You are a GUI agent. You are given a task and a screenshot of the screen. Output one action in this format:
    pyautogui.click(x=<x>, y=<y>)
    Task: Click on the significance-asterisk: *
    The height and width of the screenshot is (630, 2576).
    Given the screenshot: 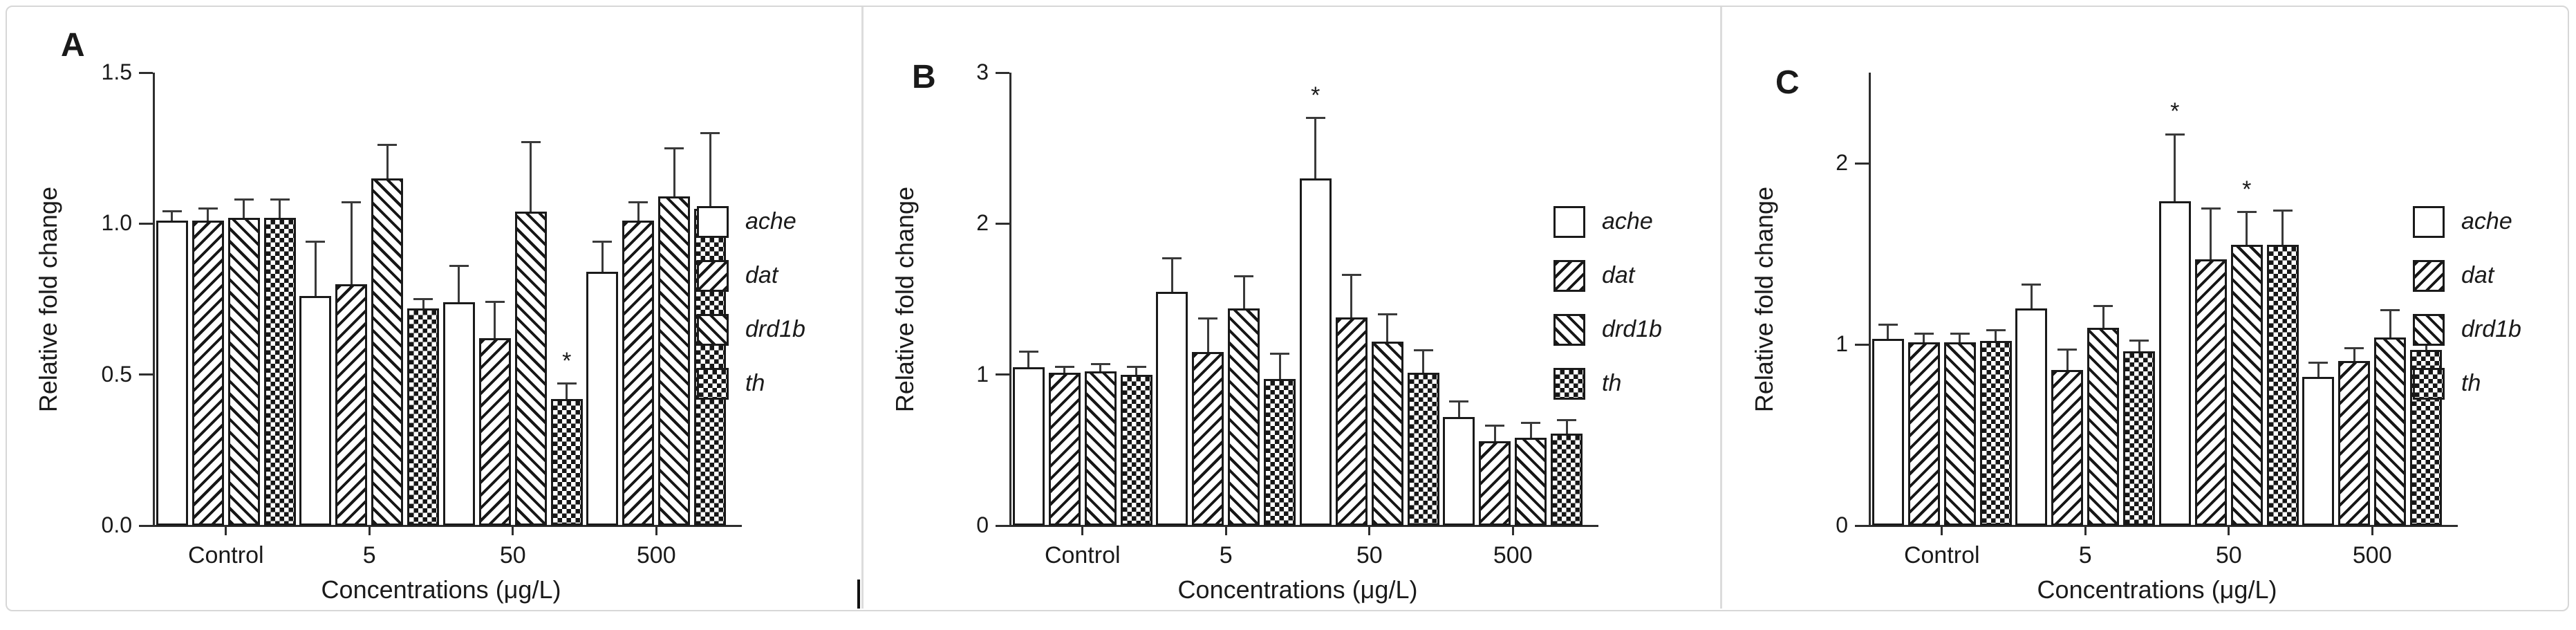 What is the action you would take?
    pyautogui.click(x=567, y=361)
    